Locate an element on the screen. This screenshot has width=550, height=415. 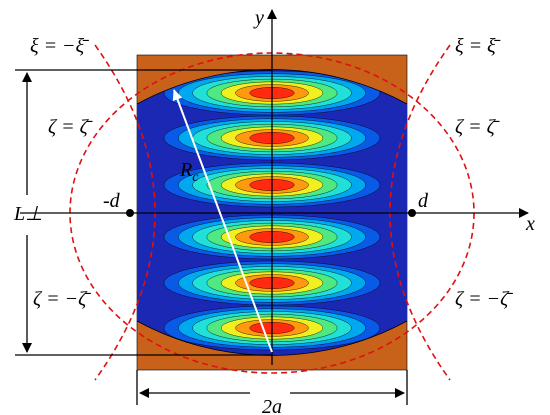
radius-sub: c is located at coordinates (195, 177).